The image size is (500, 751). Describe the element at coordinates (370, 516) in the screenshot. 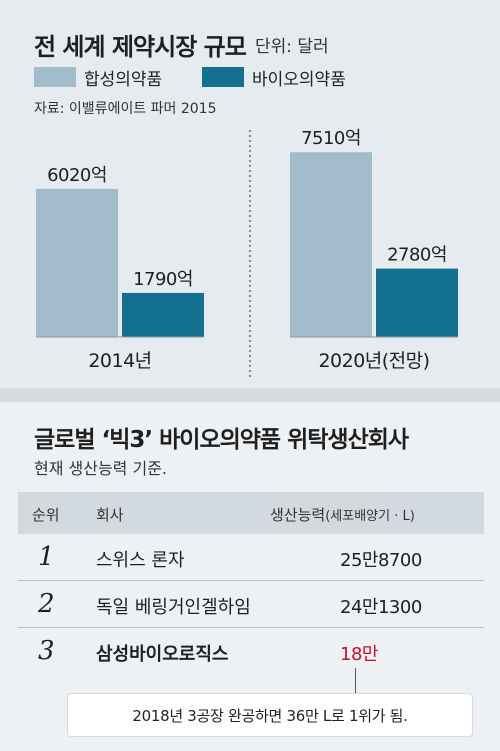

I see `header-capacity-unit: (세포배양기 · L)` at that location.